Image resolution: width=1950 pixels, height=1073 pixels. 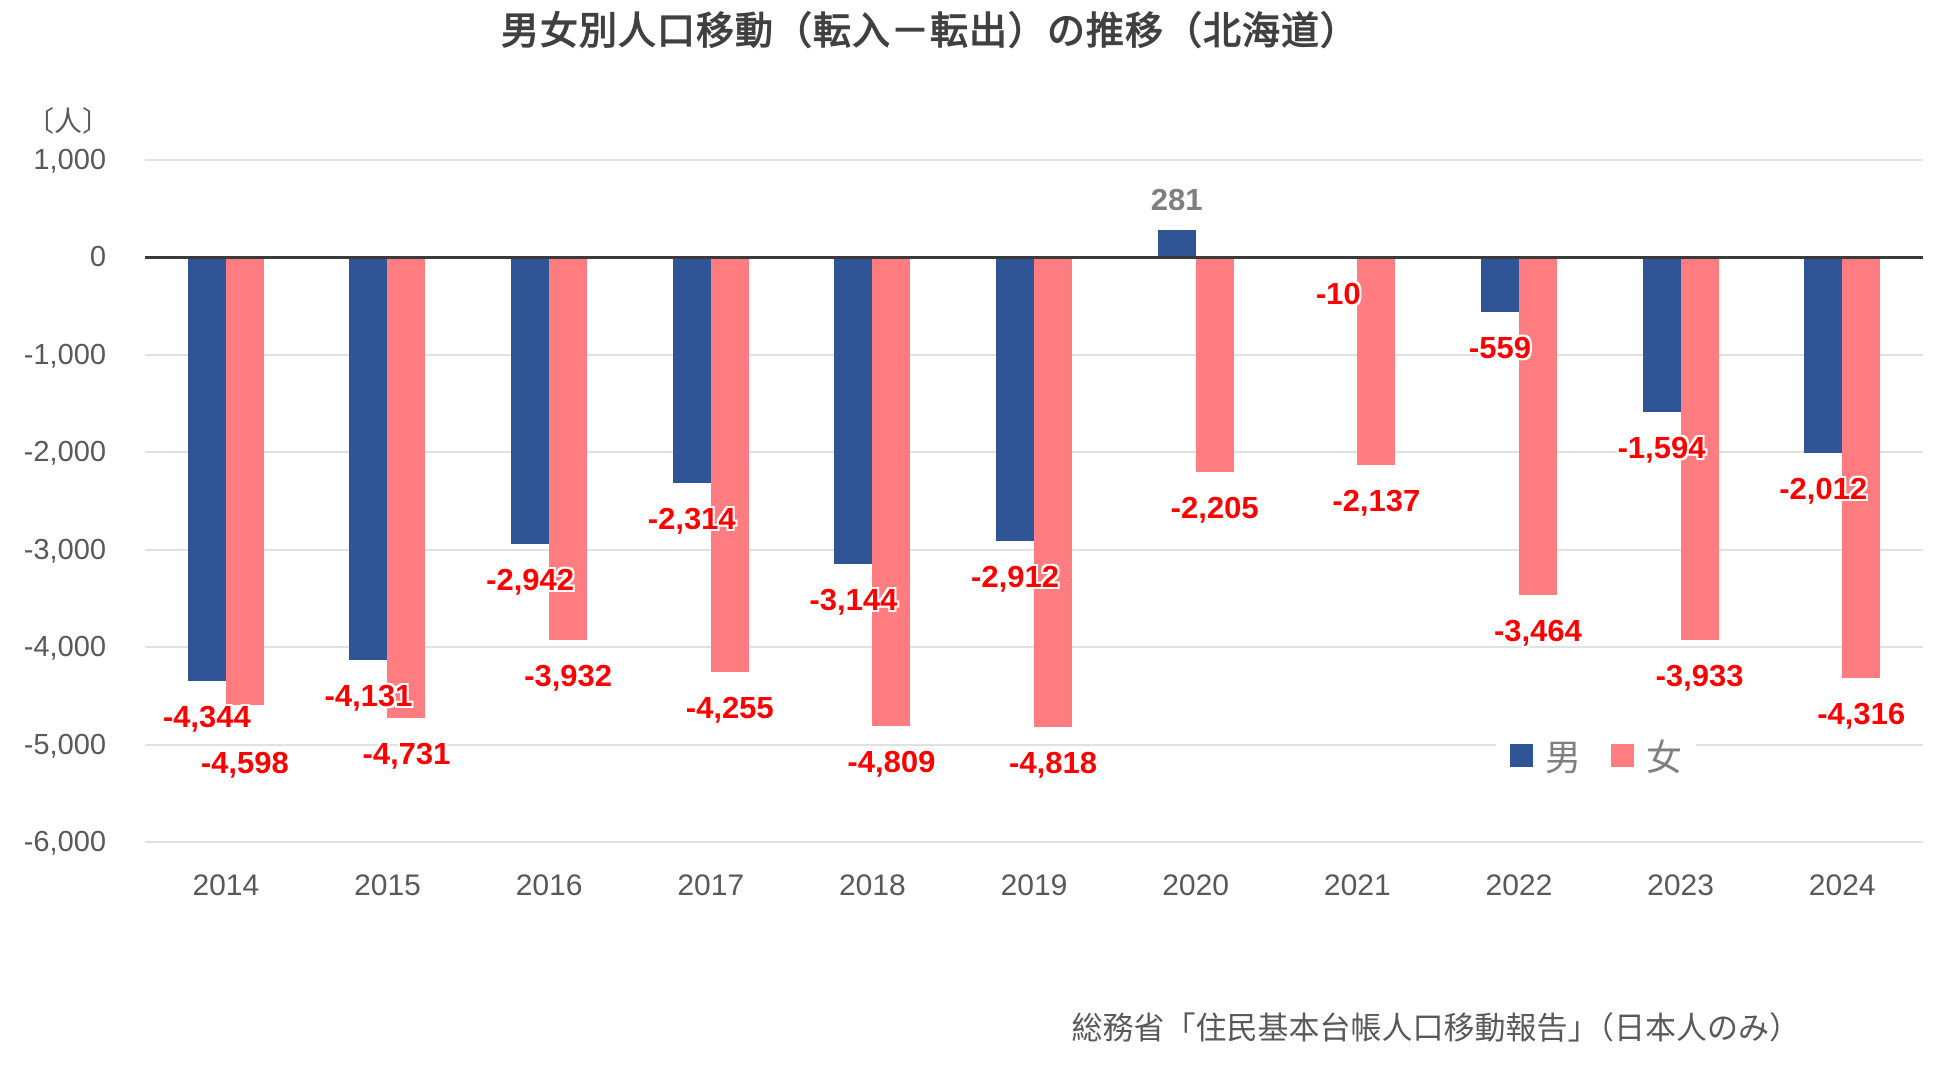 I want to click on zero-axis-line, so click(x=1034, y=257).